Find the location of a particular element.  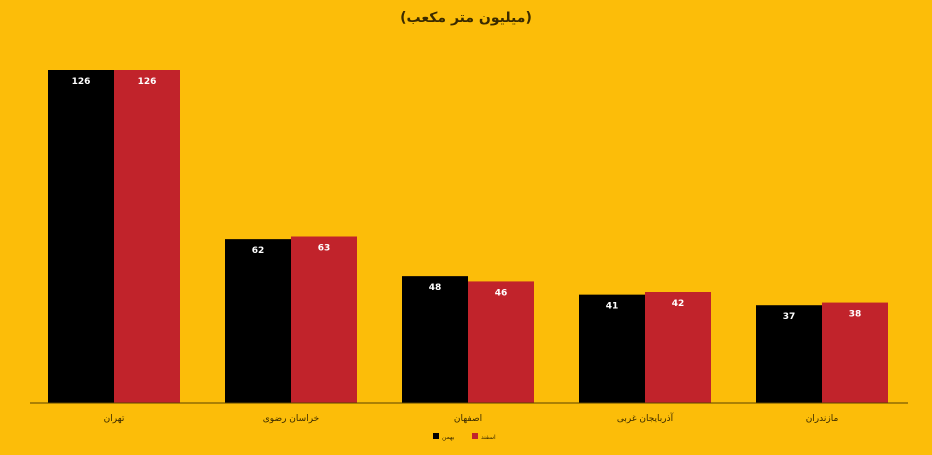

category-label-2: اصفهان is located at coordinates (468, 419).